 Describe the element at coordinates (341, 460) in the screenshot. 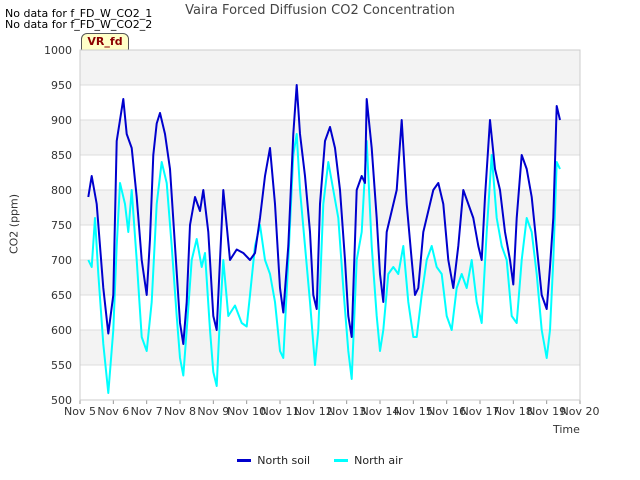

I see `legend-swatch-north-air` at that location.